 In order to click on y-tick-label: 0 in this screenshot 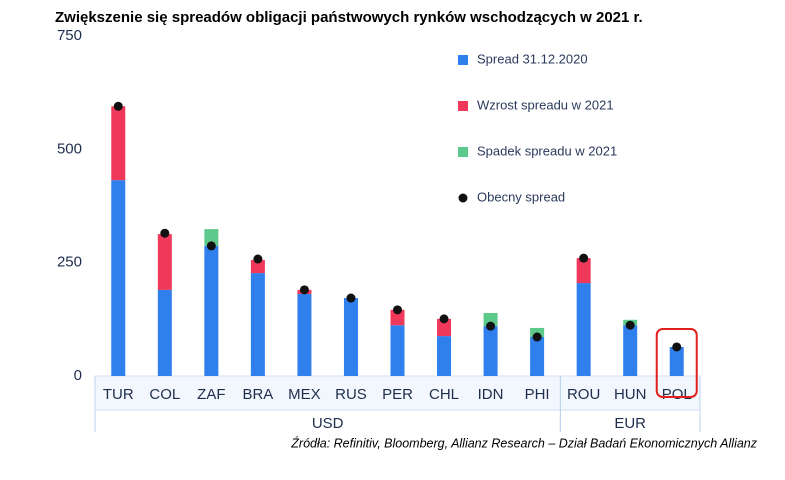, I will do `click(78, 375)`.